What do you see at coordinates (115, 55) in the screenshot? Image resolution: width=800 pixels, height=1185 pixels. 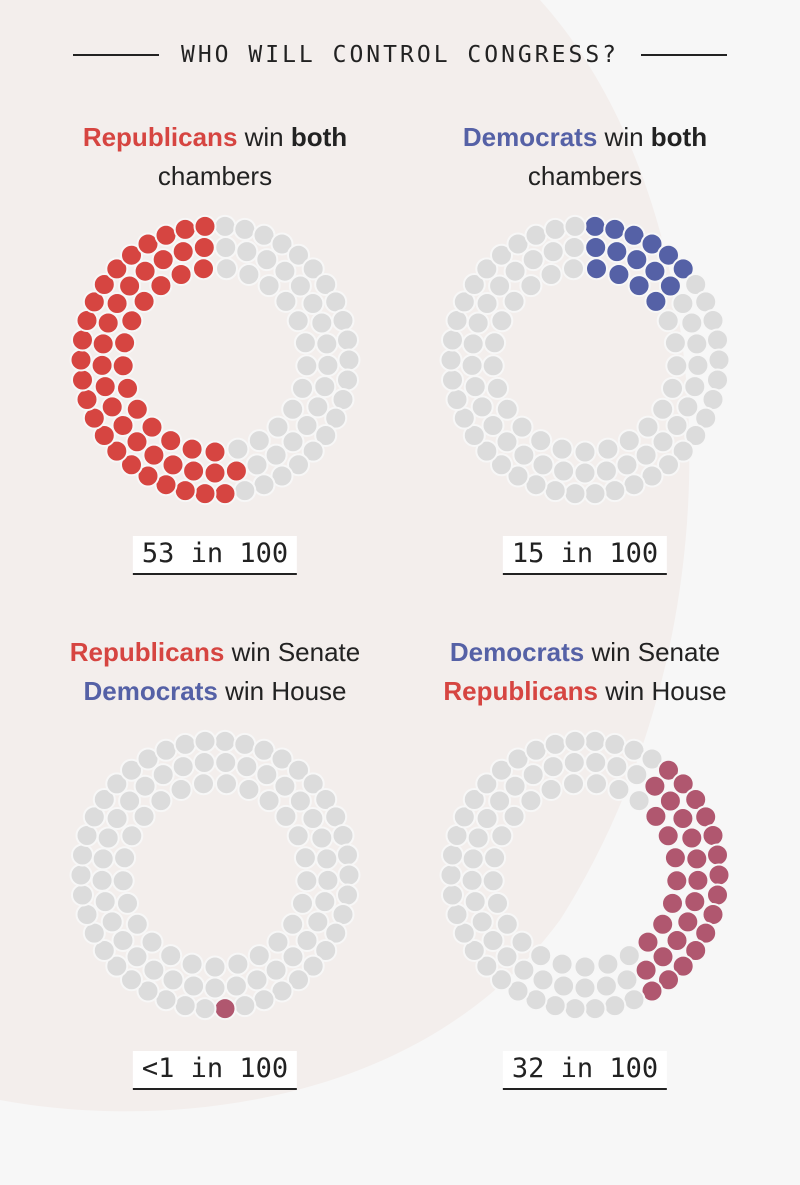 I see `title-rule-left` at bounding box center [115, 55].